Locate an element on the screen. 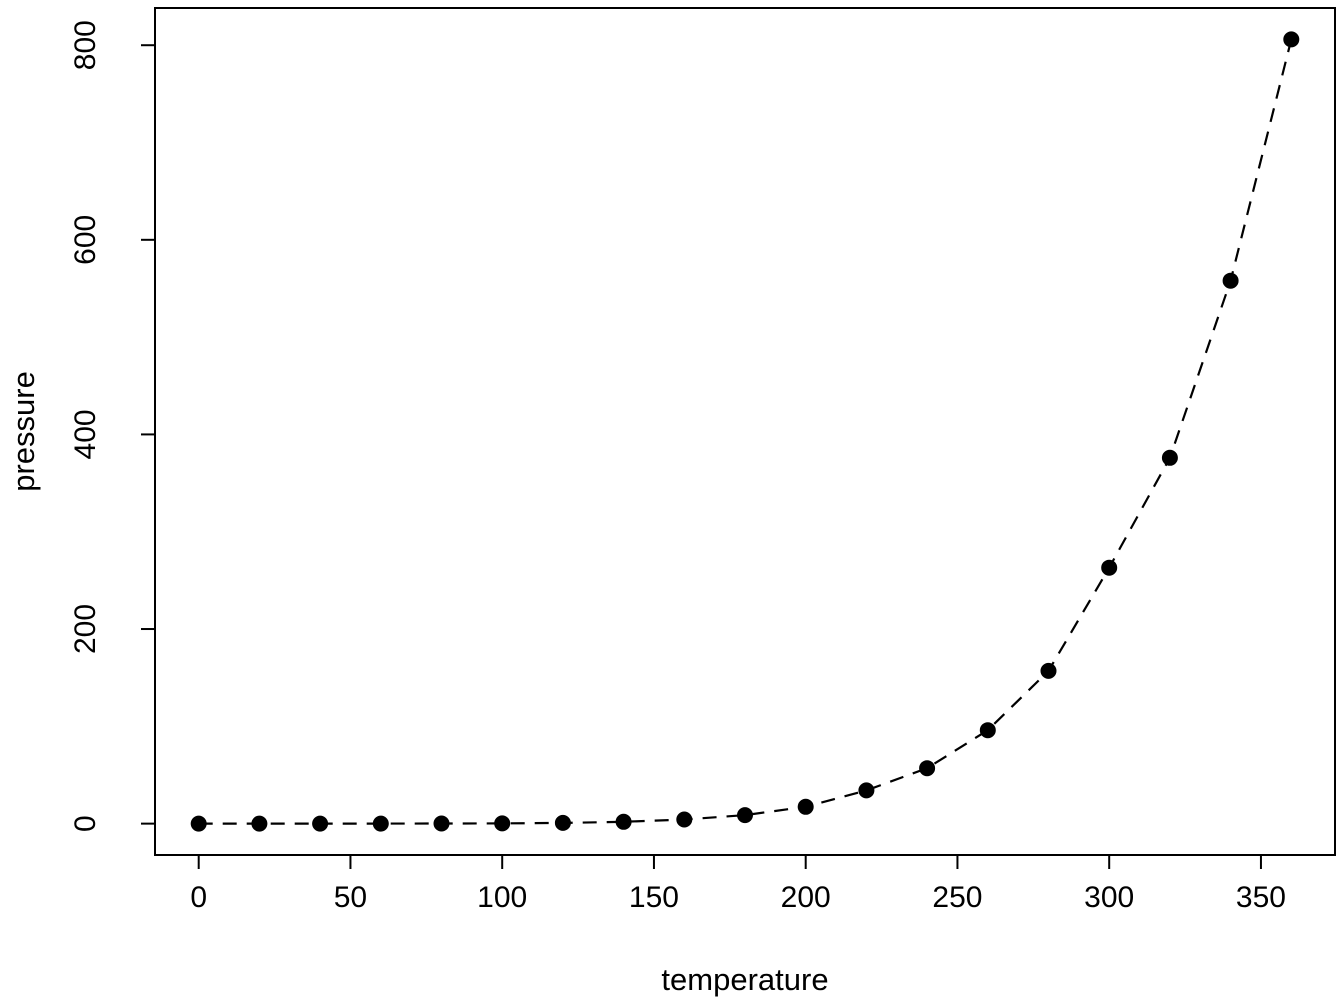 Image resolution: width=1344 pixels, height=1008 pixels. y-tick-label: 600 is located at coordinates (85, 240).